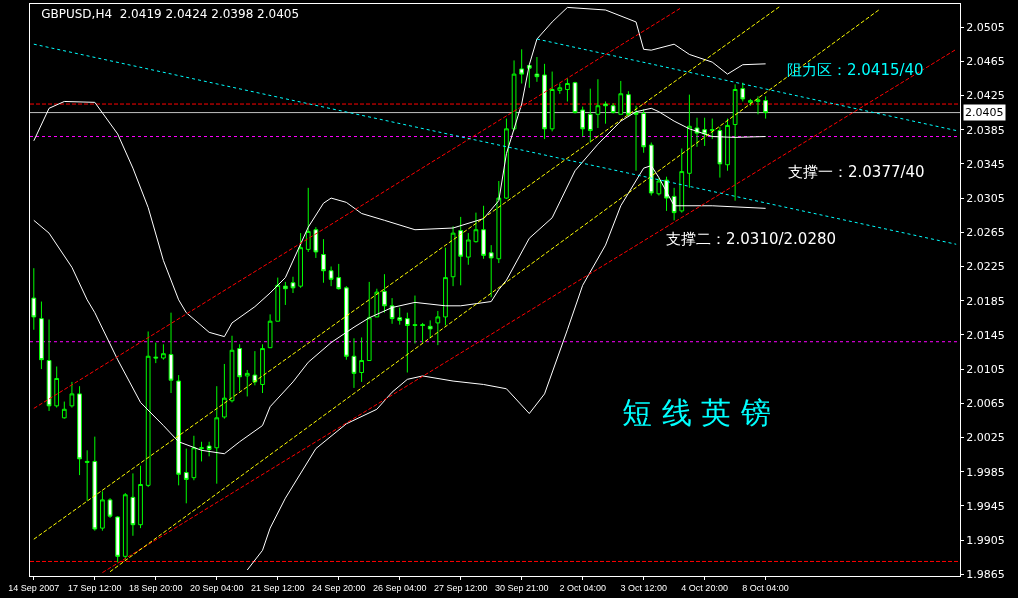  What do you see at coordinates (704, 587) in the screenshot?
I see `x-tick-label: 4 Oct 20:00` at bounding box center [704, 587].